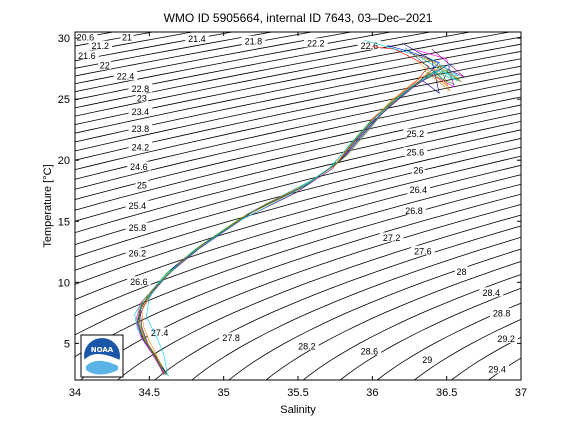 The height and width of the screenshot is (432, 576). I want to click on contour-label: 28.8, so click(502, 314).